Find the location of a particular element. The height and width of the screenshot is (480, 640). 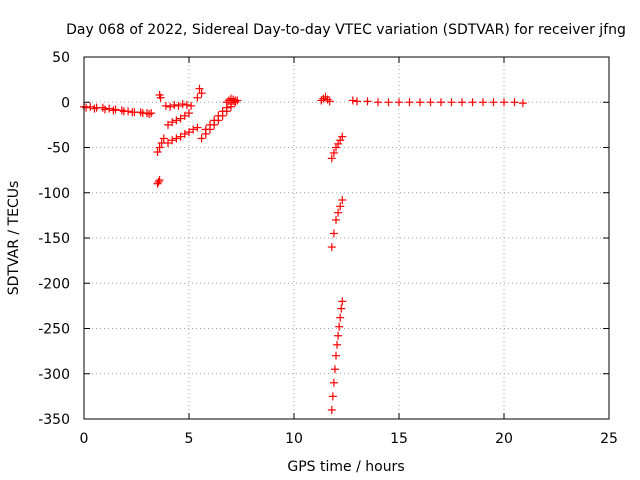

y-tick-label: 0 is located at coordinates (65, 103).